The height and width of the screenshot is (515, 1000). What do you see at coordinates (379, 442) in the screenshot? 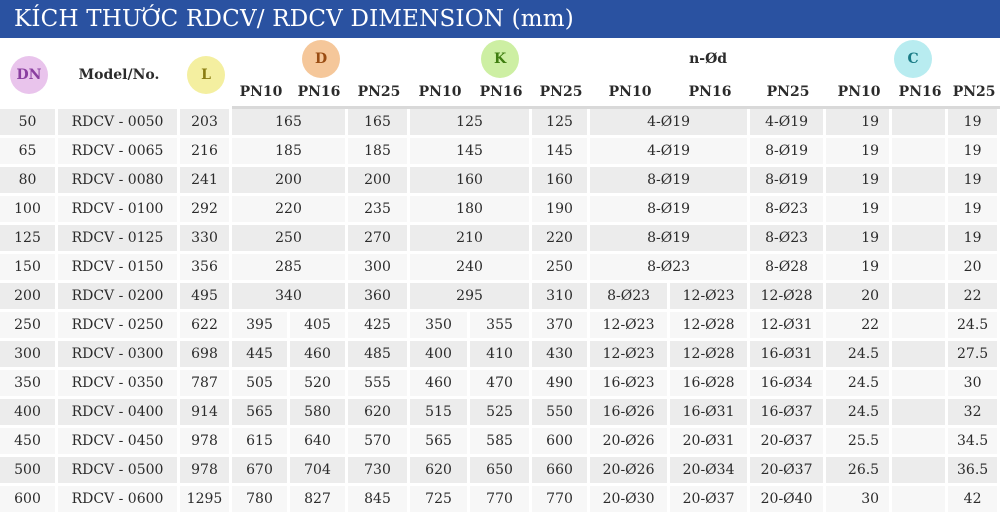
I see `cell-d-pn25: 570` at bounding box center [379, 442].